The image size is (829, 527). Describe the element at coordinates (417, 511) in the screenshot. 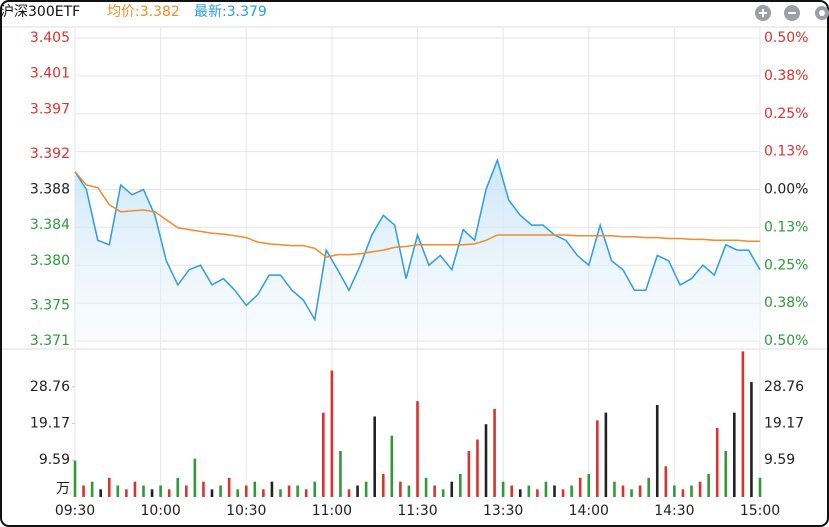

I see `x-tick-label: 11:30` at that location.